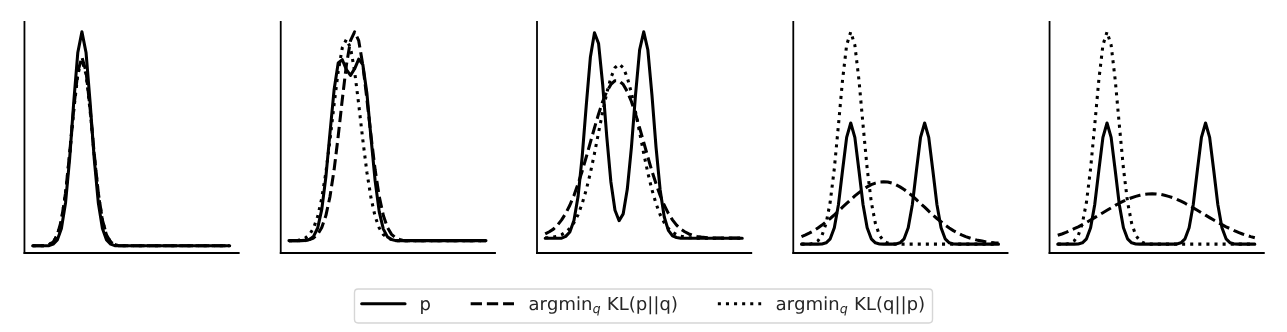  I want to click on legend-label: argmin$_{q}$ KL(q||p), so click(850, 306).